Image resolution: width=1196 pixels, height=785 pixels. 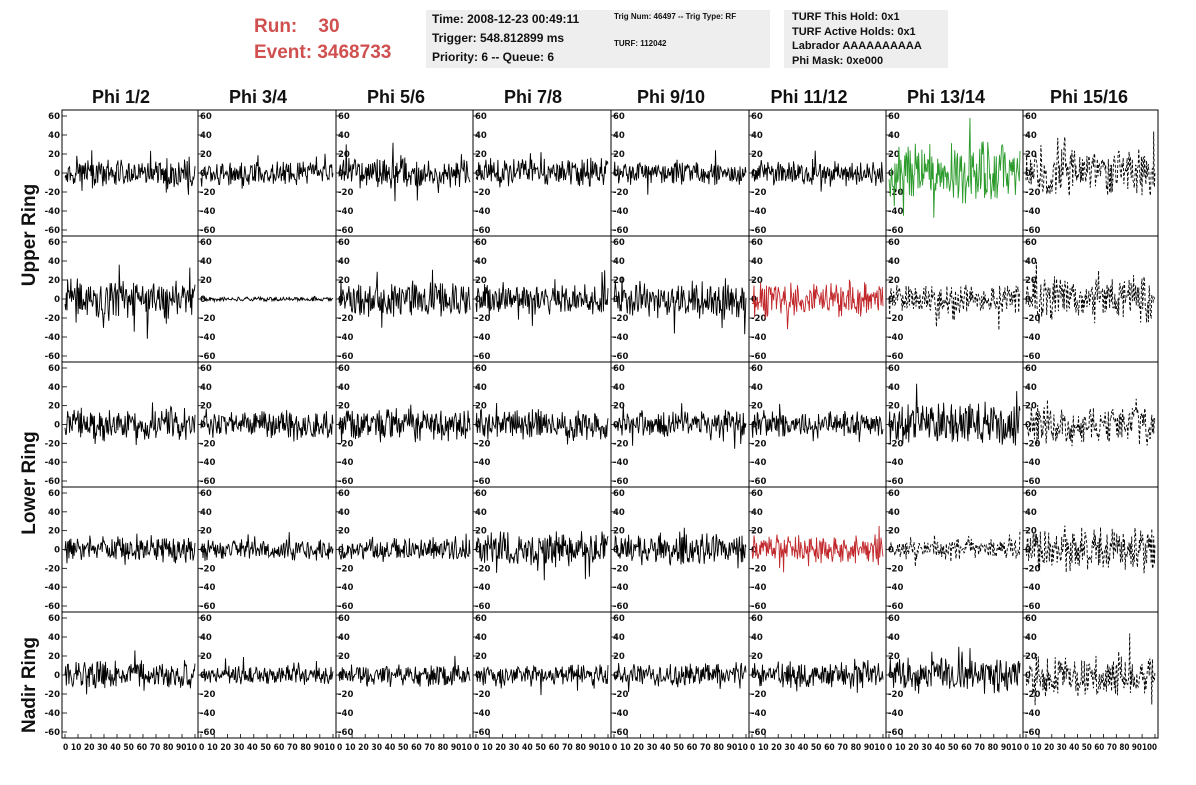 I want to click on column-header-phi-7-8: Phi 7/8, so click(x=533, y=97).